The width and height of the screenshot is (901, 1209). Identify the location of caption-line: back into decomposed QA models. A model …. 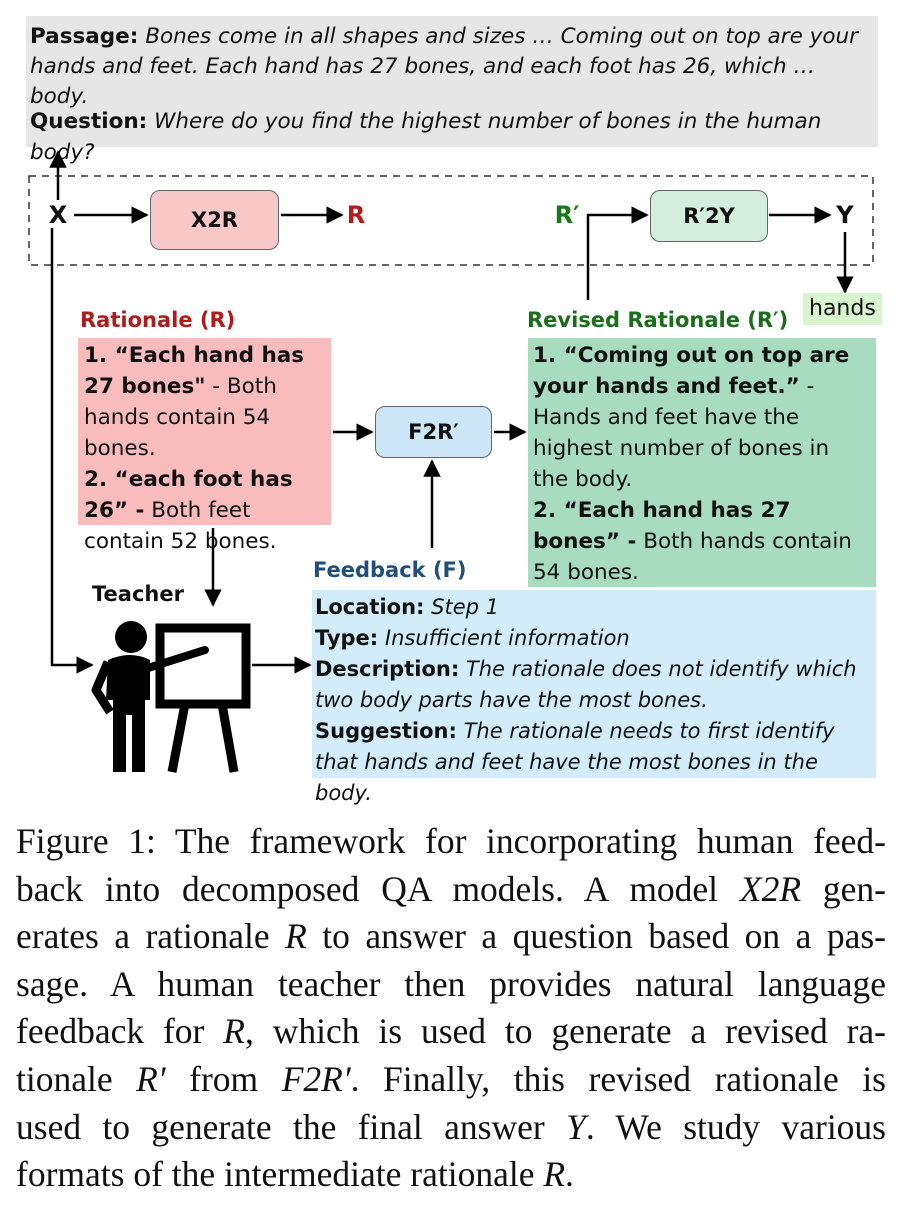
(451, 888).